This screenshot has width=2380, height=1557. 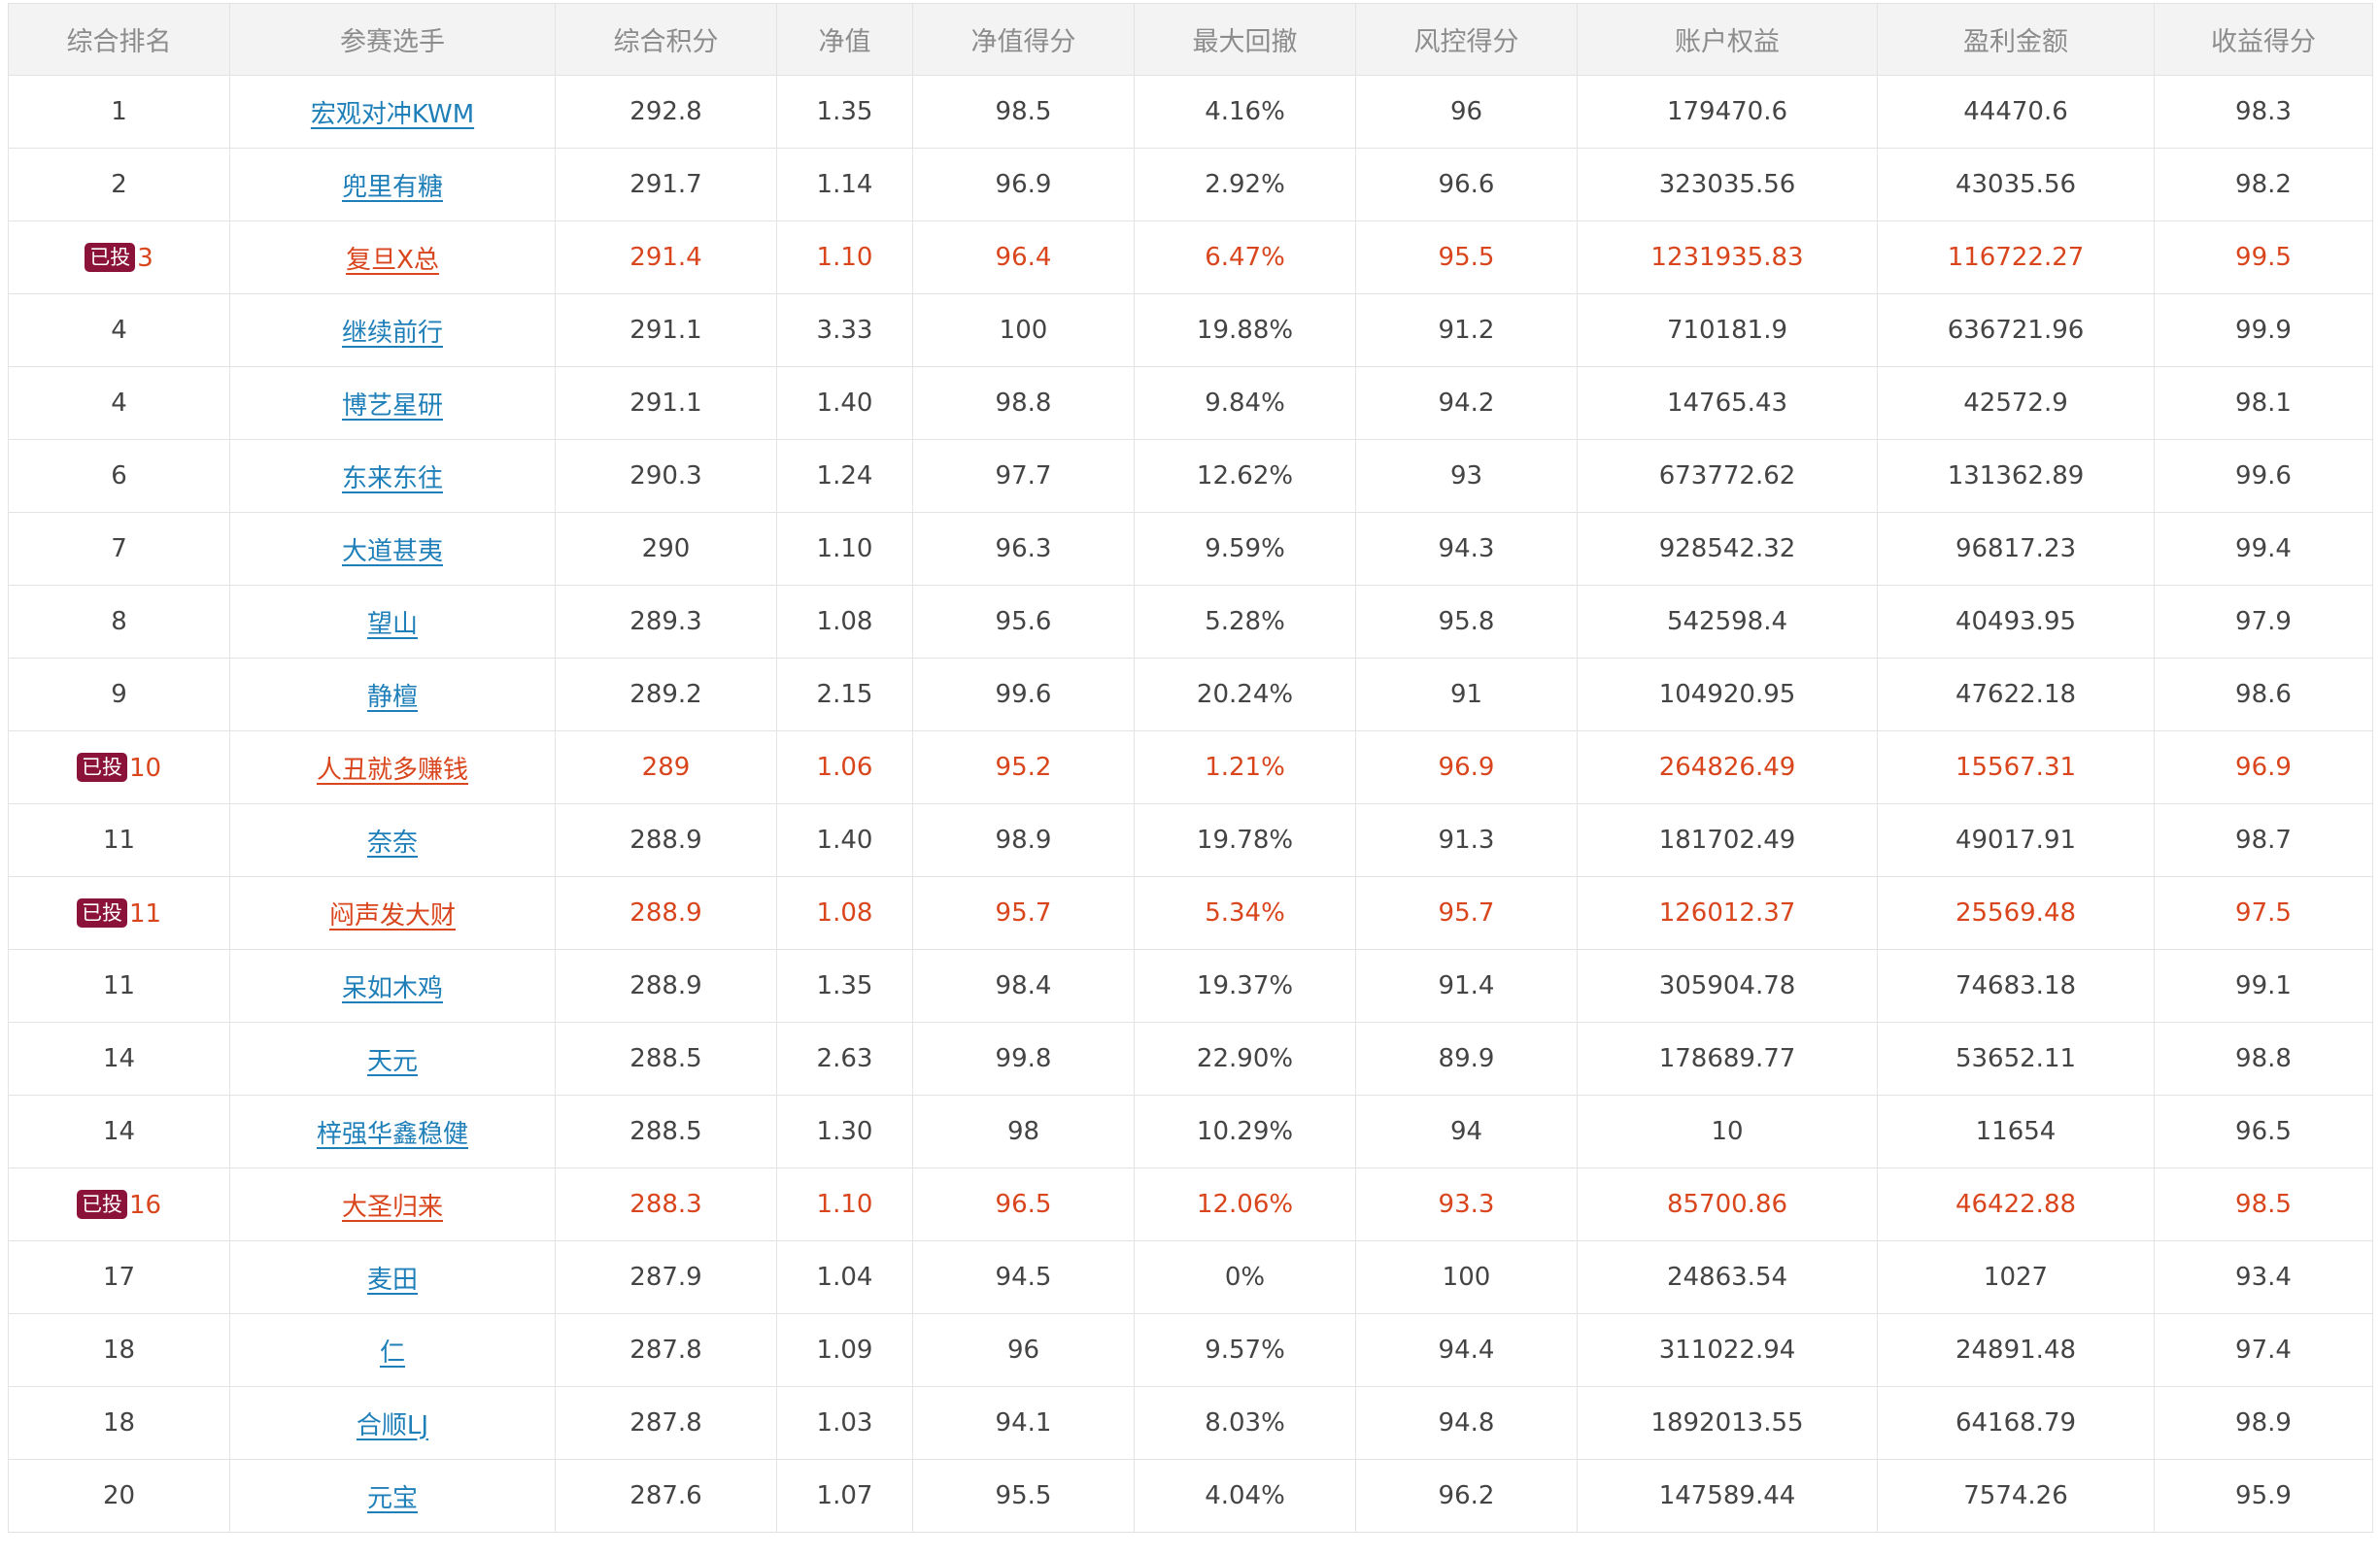 What do you see at coordinates (2016, 330) in the screenshot?
I see `profit-amount-cell: 636721.96` at bounding box center [2016, 330].